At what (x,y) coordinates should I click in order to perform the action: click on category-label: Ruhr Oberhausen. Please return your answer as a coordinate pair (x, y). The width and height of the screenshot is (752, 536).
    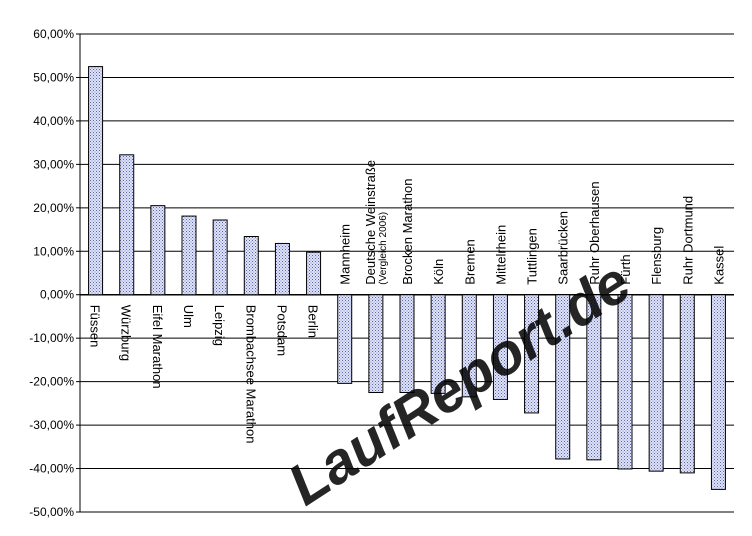
    Looking at the image, I should click on (594, 232).